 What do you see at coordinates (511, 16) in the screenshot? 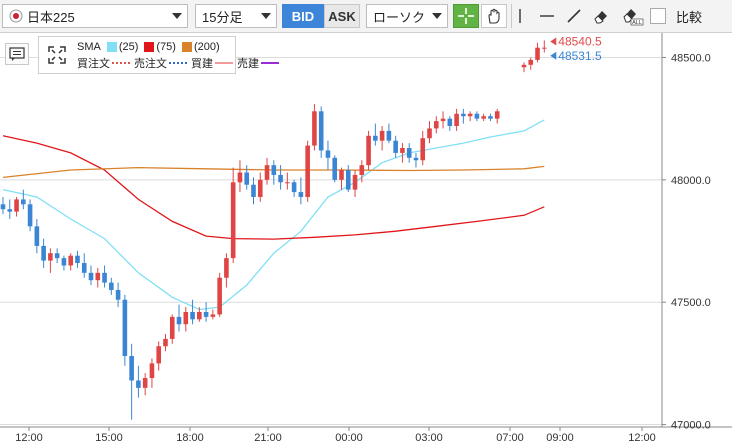
I see `toolbar-divider` at bounding box center [511, 16].